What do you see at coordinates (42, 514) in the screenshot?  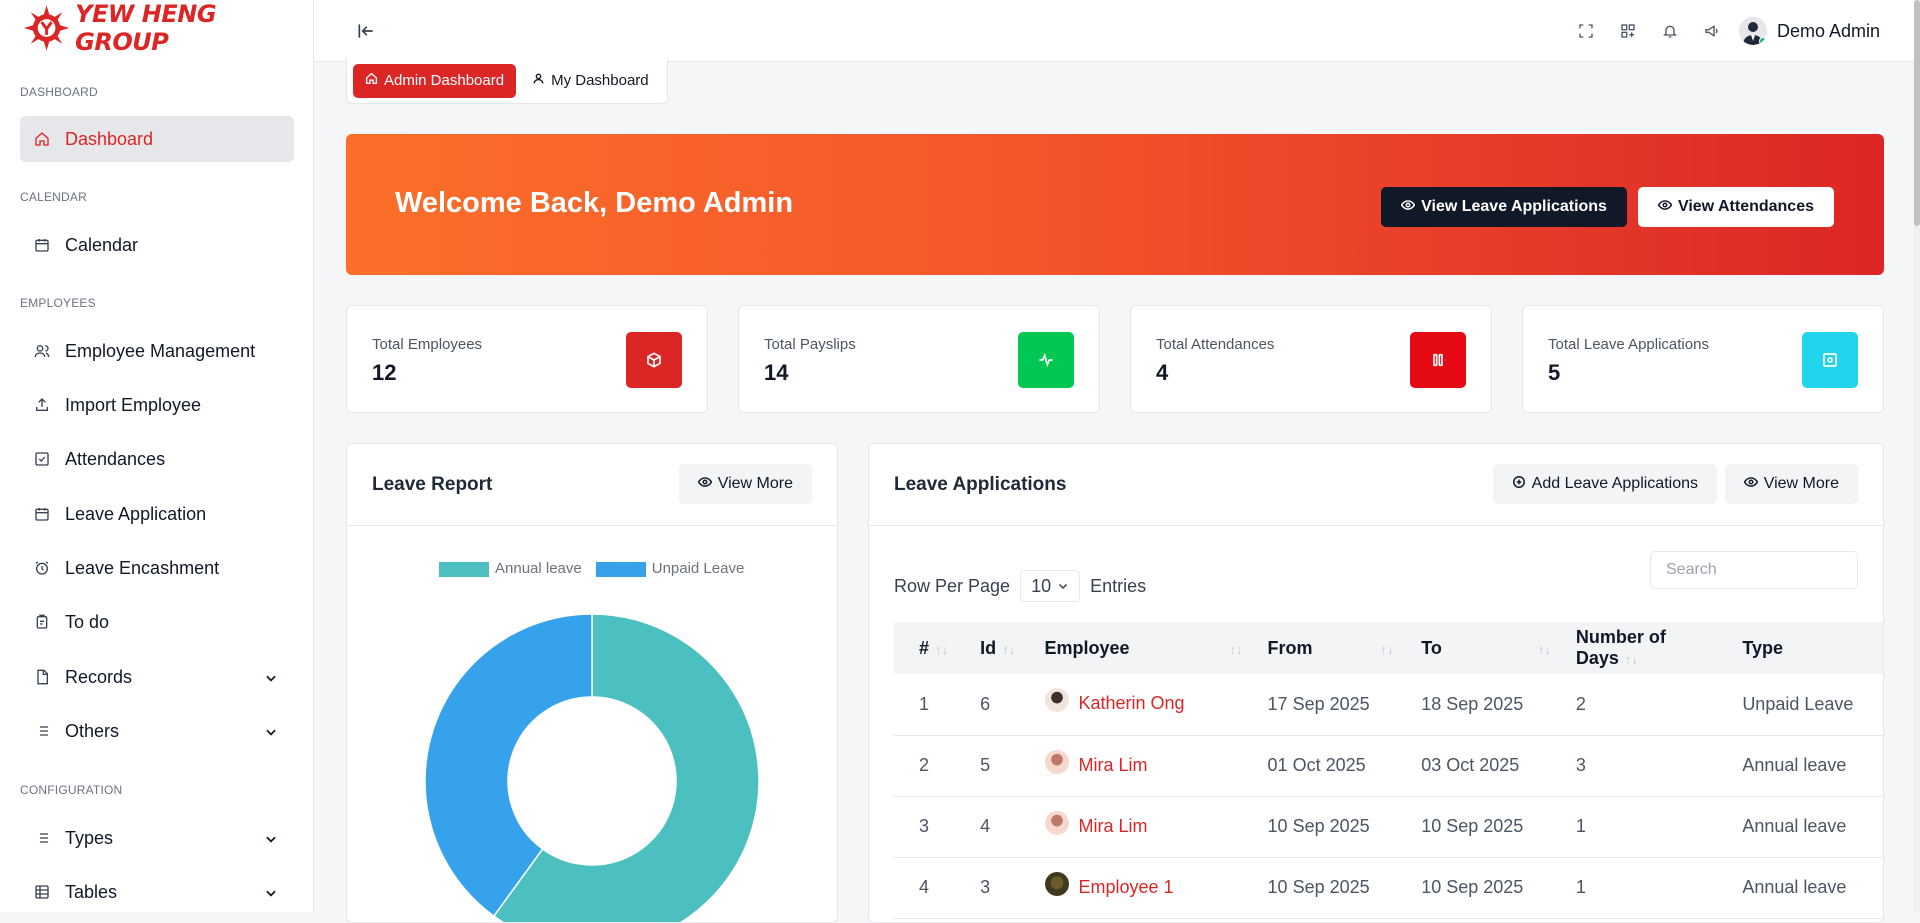 I see `calendar-icon` at bounding box center [42, 514].